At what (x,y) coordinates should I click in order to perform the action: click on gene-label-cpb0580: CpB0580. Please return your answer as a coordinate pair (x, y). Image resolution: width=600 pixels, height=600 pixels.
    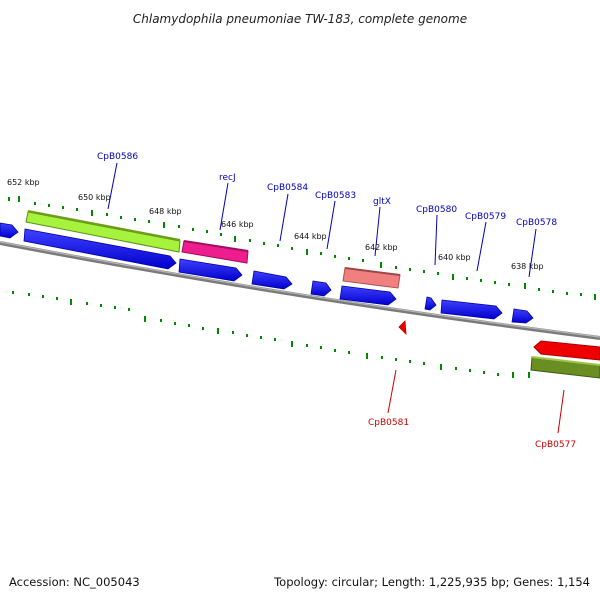
    Looking at the image, I should click on (436, 210).